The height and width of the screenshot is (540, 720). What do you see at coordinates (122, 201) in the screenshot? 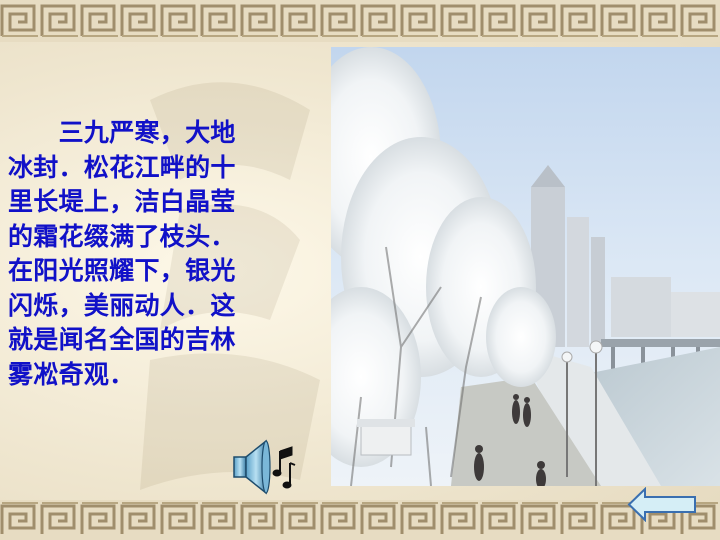
I see `poem-line-3: 里长堤上，洁白晶莹` at bounding box center [122, 201].